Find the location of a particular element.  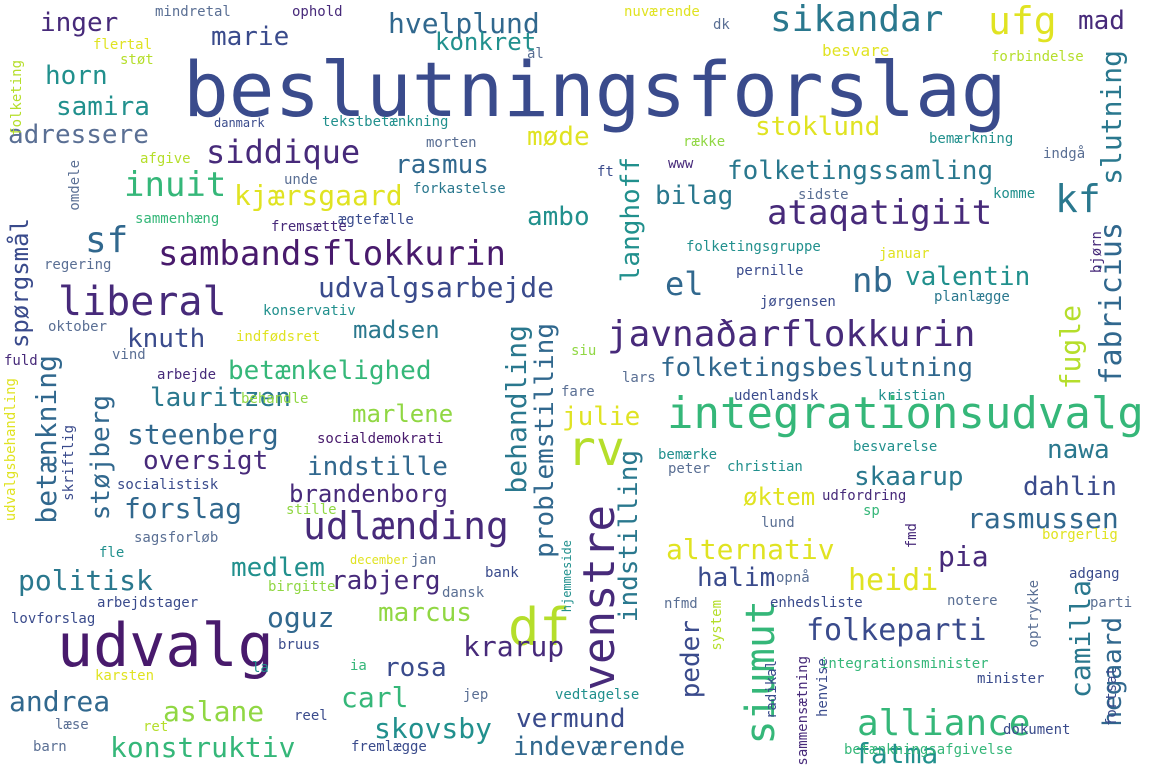

cloud-word: medlem is located at coordinates (278, 568).